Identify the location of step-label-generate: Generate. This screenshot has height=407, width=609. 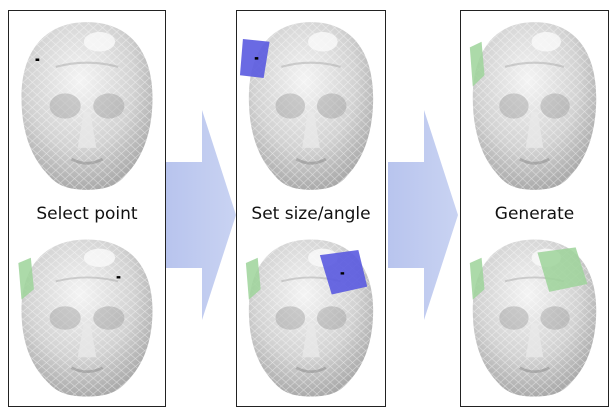
(534, 214).